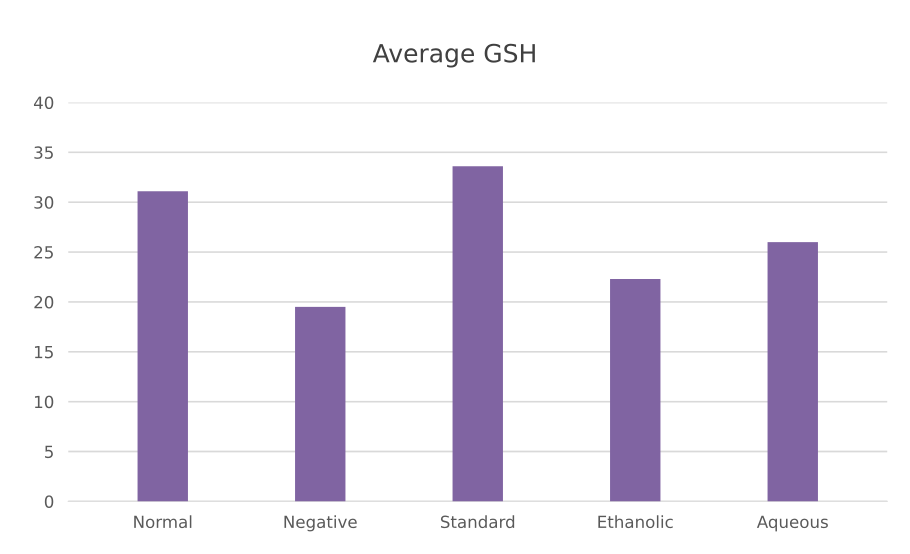  I want to click on y-tick-label: 40, so click(44, 103).